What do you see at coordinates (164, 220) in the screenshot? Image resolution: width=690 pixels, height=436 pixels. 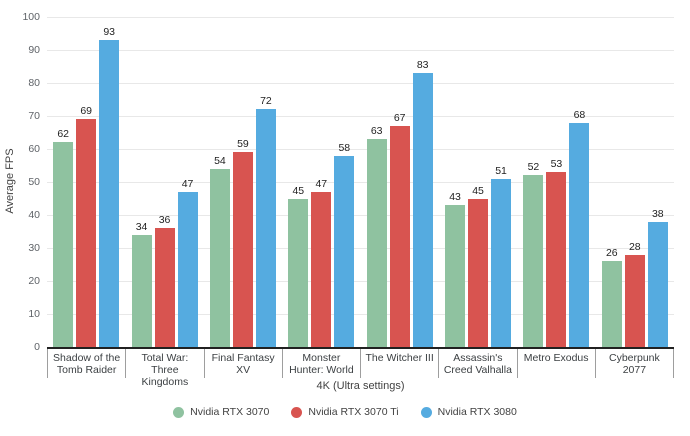 I see `bar-value-label: 36` at bounding box center [164, 220].